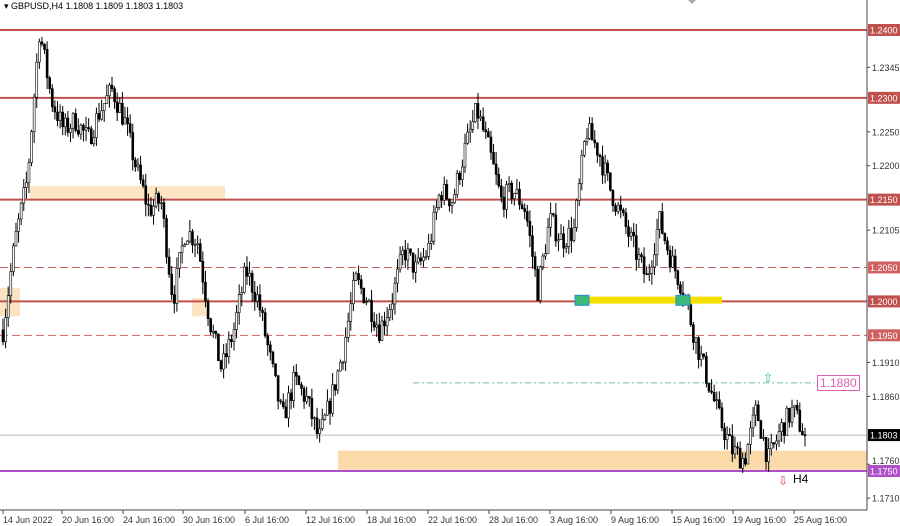  Describe the element at coordinates (886, 363) in the screenshot. I see `y-tick-label: 1.1910` at that location.